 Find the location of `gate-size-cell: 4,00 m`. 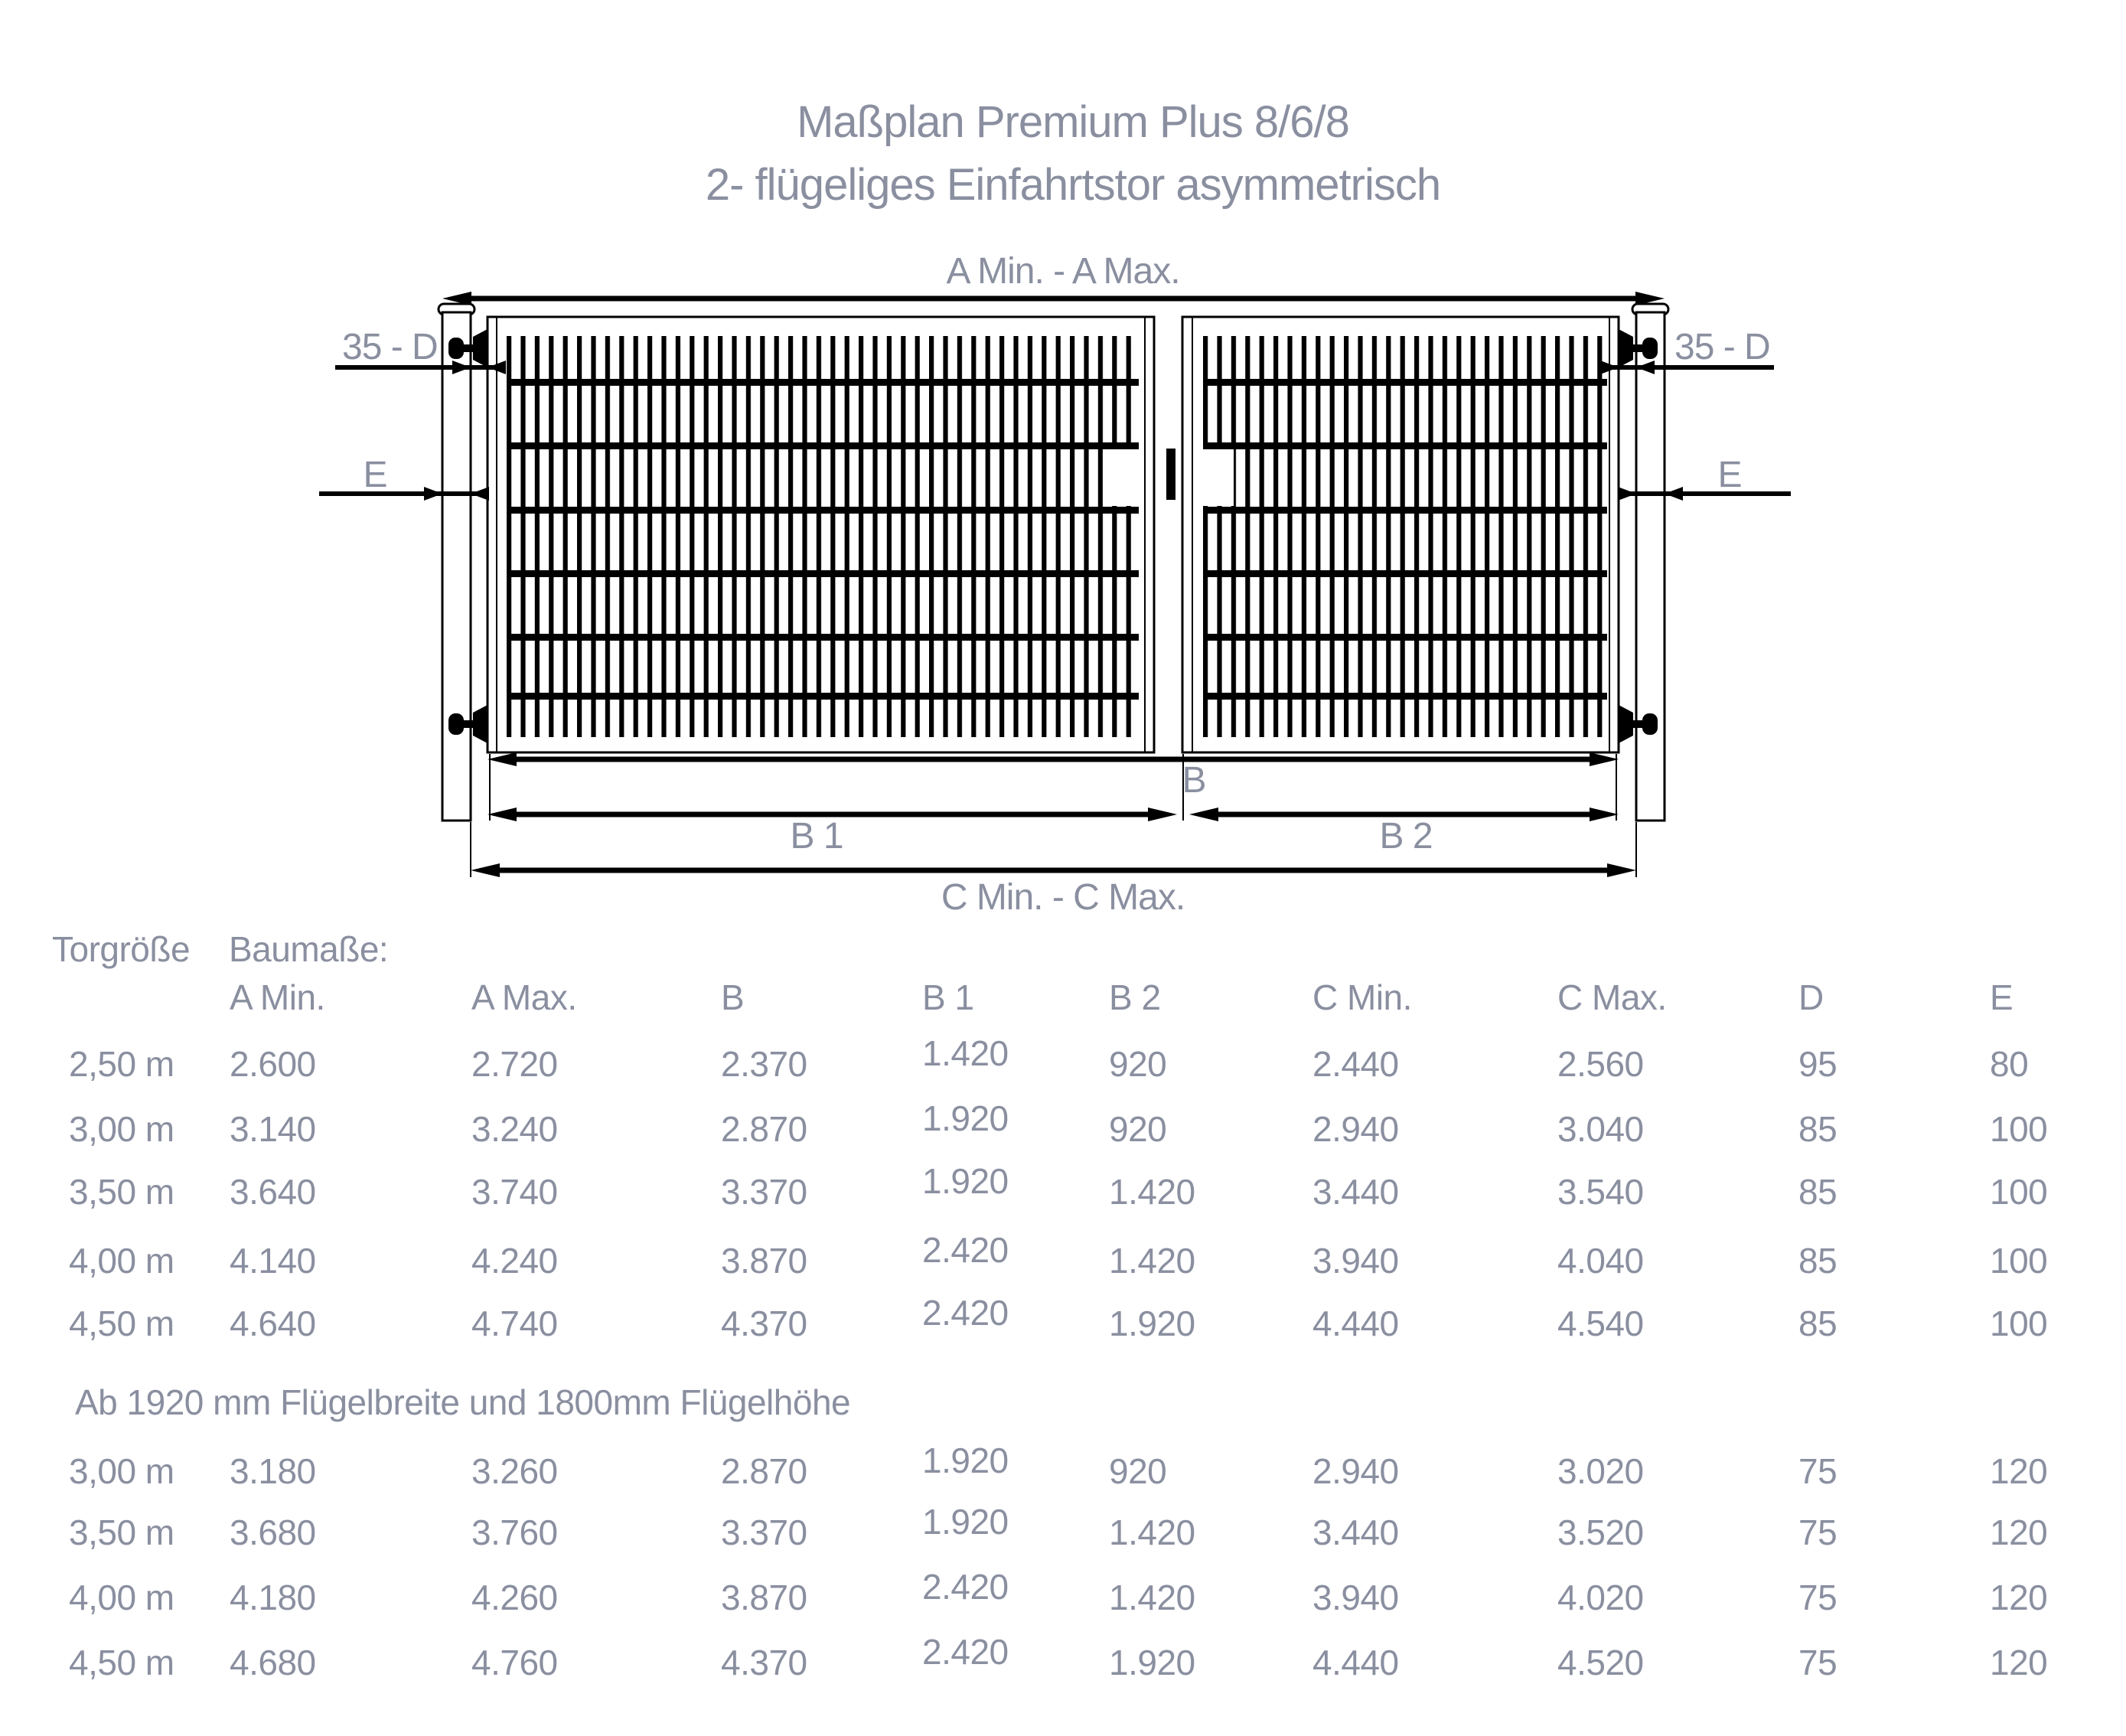

gate-size-cell: 4,00 m is located at coordinates (121, 1261).